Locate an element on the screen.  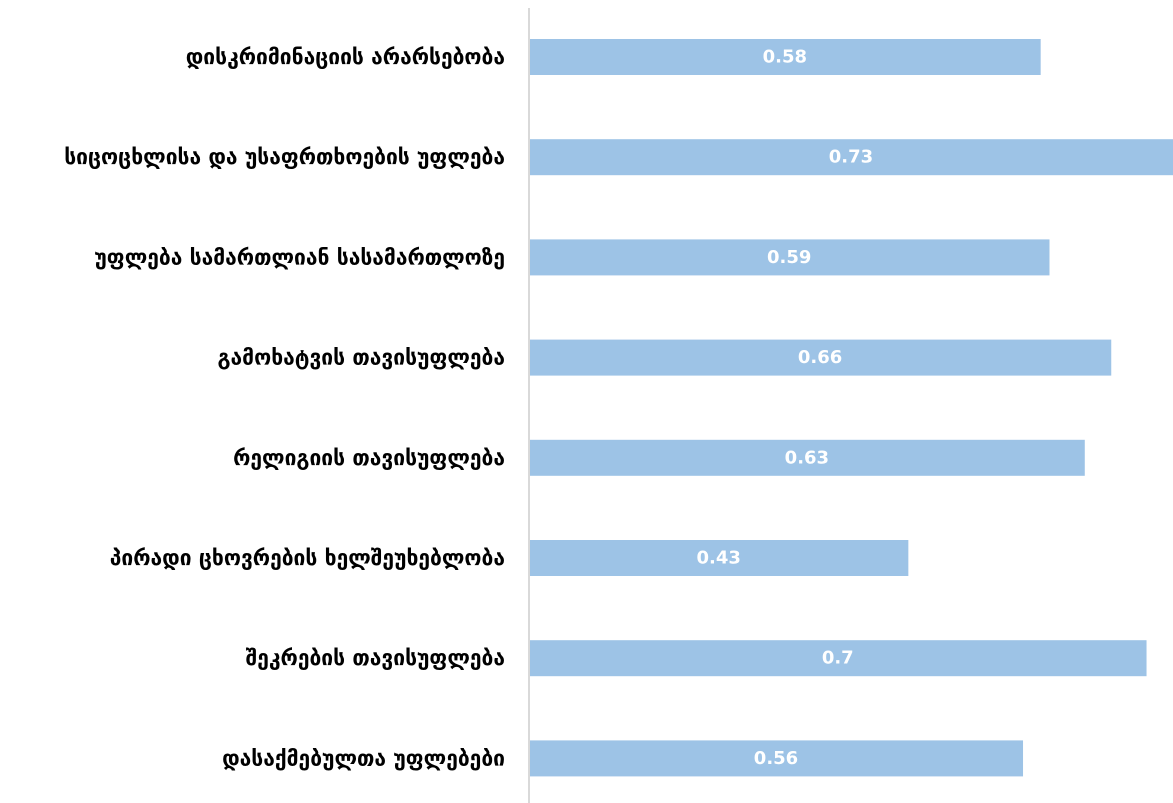
category-label: შეკრების თავისუფლება is located at coordinates (375, 658).